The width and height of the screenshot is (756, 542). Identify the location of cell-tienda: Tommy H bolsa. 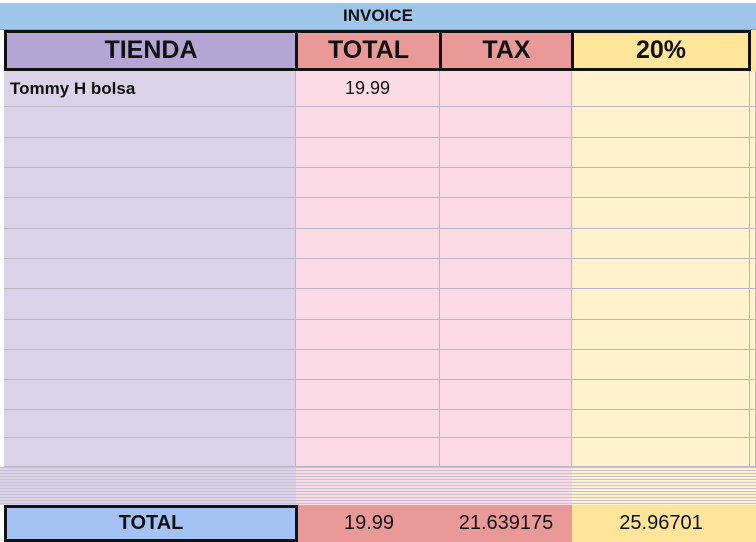
(150, 89).